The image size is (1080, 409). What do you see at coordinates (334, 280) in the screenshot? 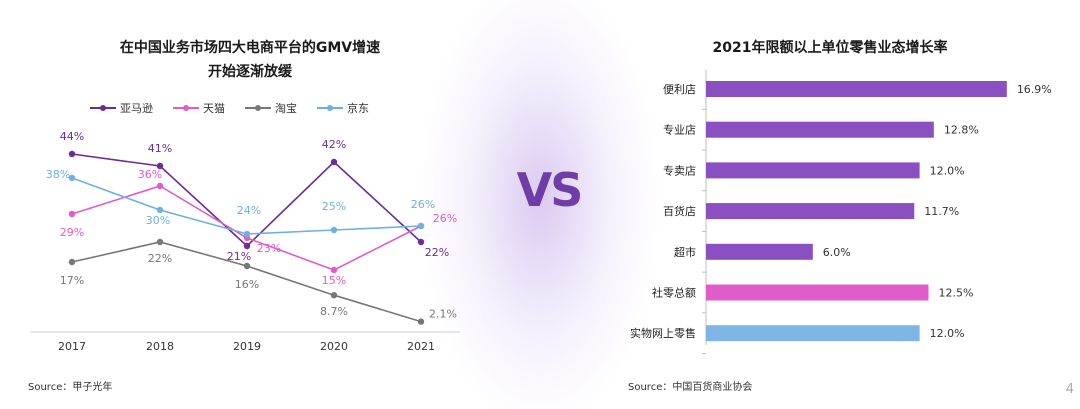
I see `data-label-tmall-2020: 15%` at bounding box center [334, 280].